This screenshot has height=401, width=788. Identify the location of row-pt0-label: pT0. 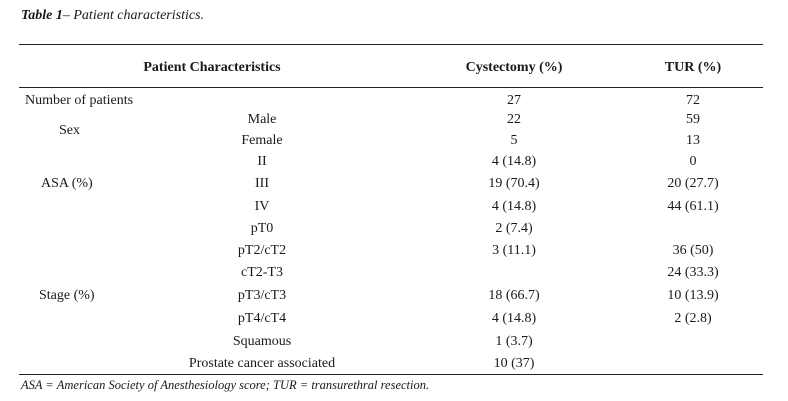
(262, 228).